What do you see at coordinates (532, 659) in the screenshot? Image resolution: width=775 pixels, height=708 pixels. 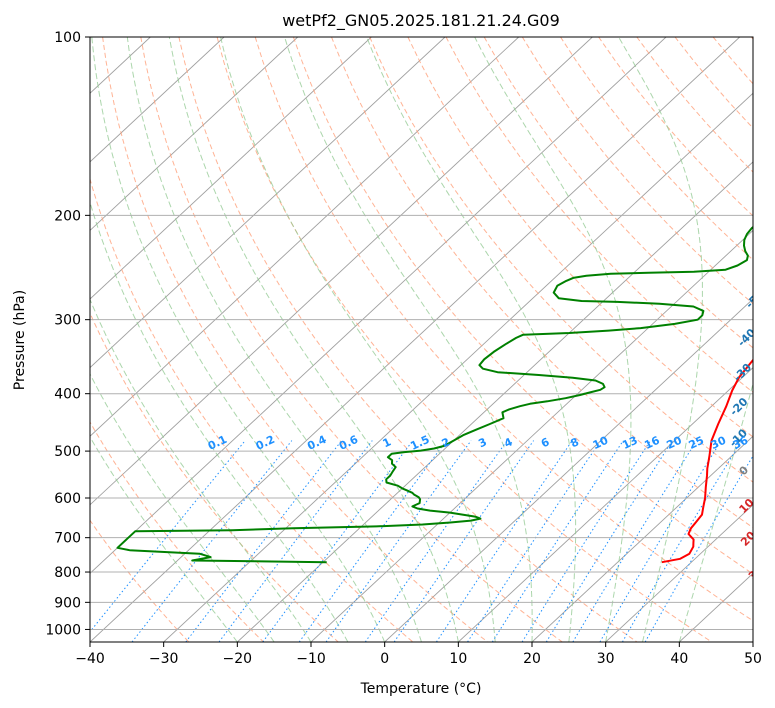 I see `x-tick-label: 20` at bounding box center [532, 659].